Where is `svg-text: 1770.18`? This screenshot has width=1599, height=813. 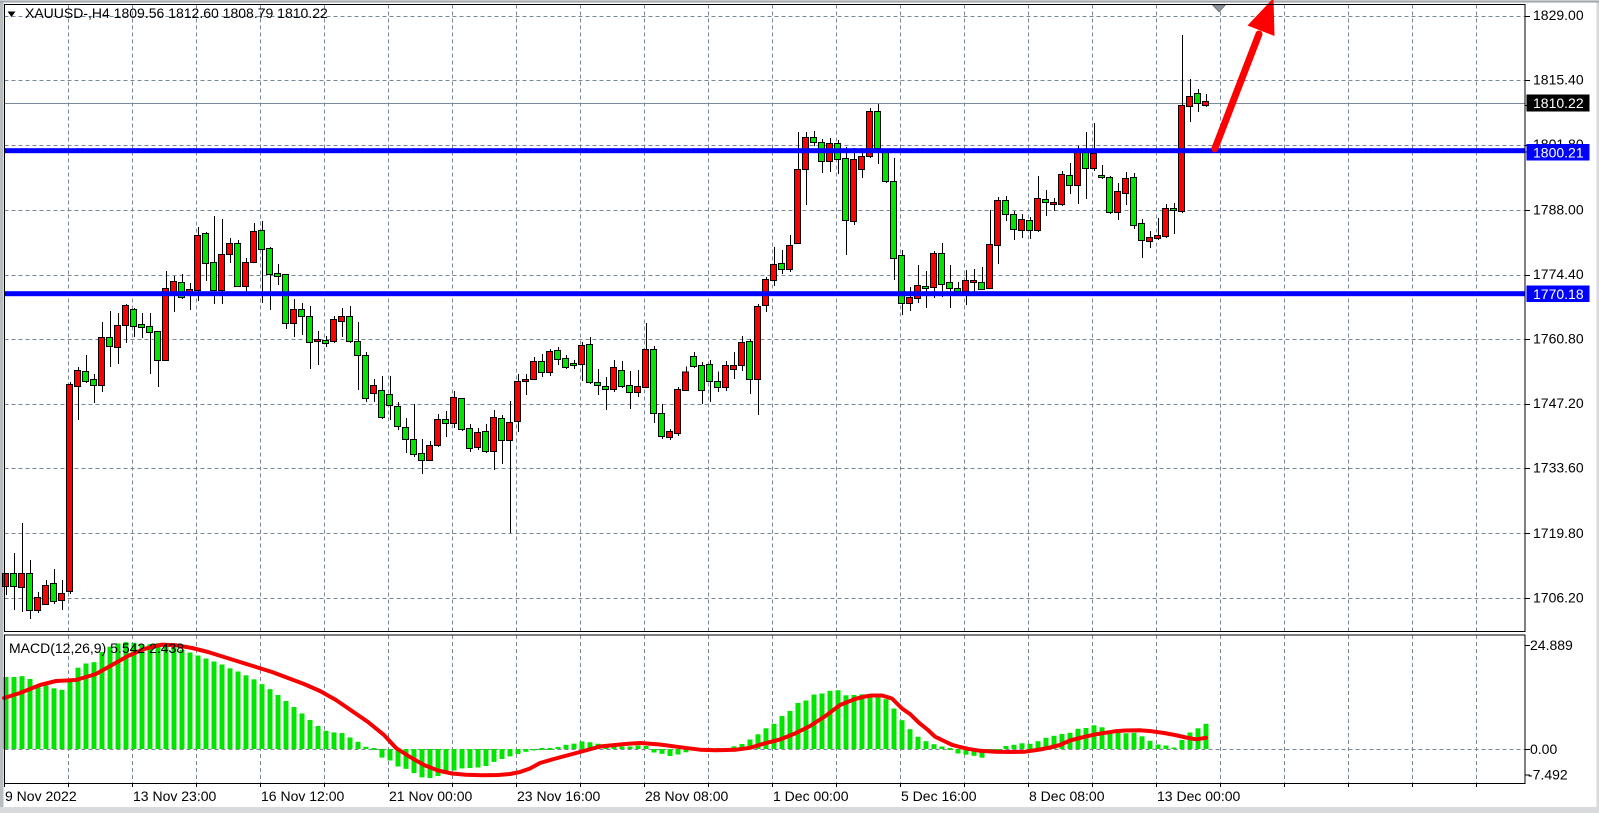
svg-text: 1770.18 is located at coordinates (1558, 294).